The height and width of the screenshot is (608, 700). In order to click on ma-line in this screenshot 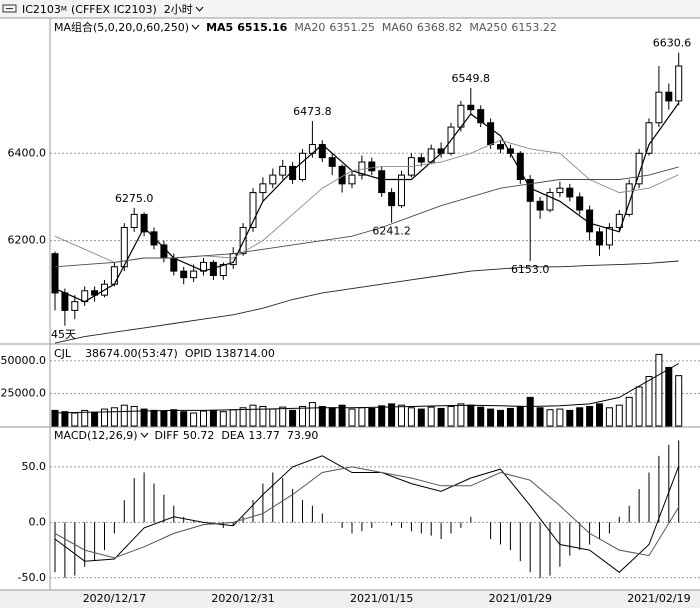, I will do `click(366, 217)`.